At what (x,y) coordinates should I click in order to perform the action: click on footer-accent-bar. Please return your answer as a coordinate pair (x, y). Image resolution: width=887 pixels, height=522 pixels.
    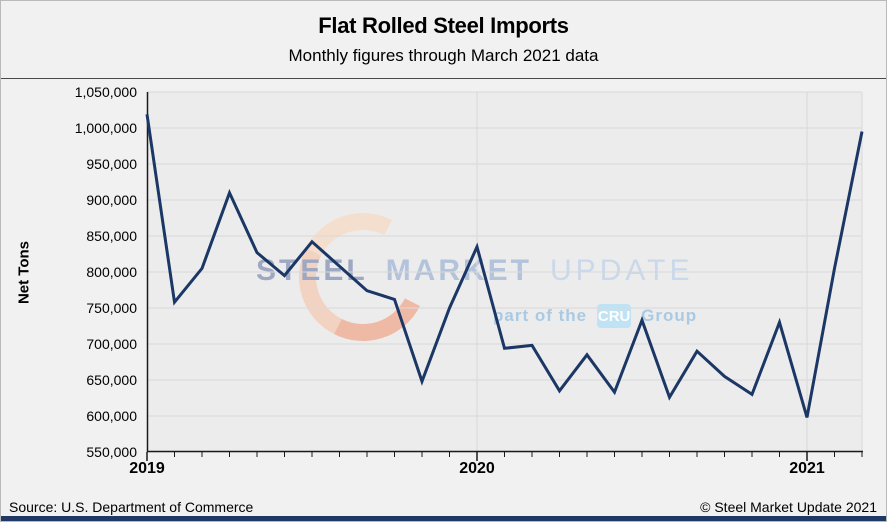
    Looking at the image, I should click on (443, 518).